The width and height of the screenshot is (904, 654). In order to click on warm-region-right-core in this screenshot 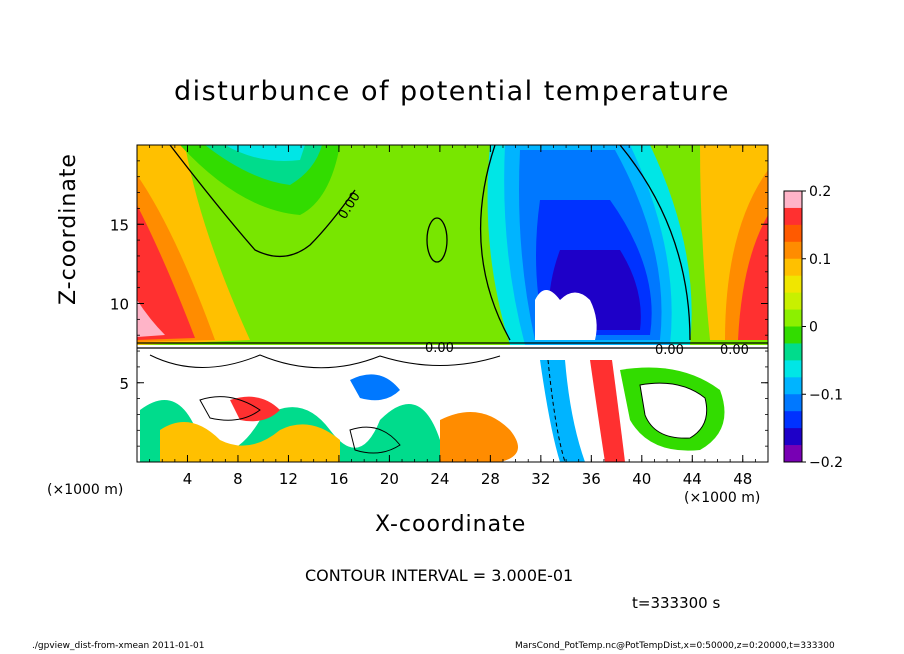, I will do `click(753, 277)`.